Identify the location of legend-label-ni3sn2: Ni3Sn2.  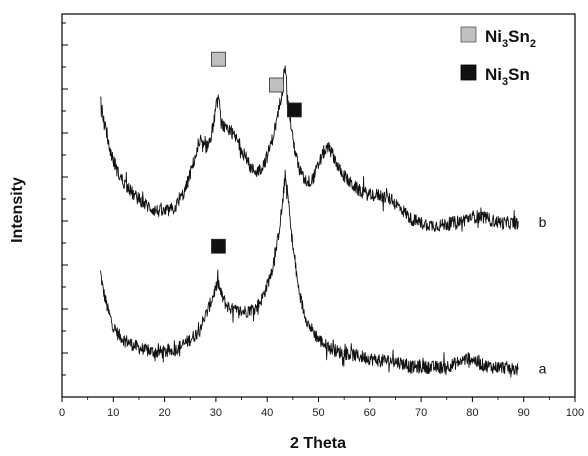
(510, 38).